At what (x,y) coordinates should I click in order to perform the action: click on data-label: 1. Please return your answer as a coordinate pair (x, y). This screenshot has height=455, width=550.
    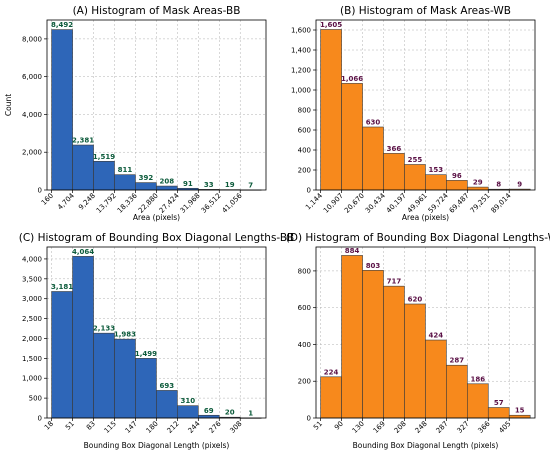
    Looking at the image, I should click on (250, 413).